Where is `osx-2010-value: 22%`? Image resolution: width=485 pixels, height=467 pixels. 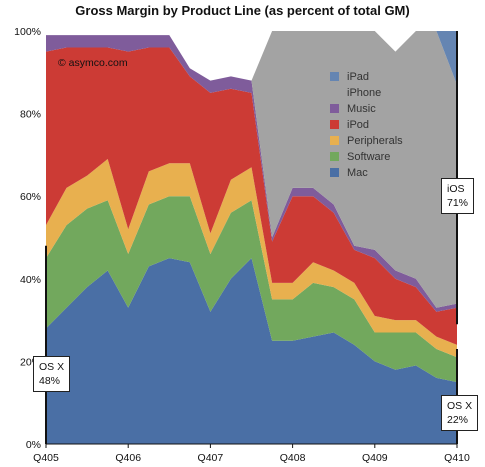
osx-2010-value: 22% is located at coordinates (458, 420).